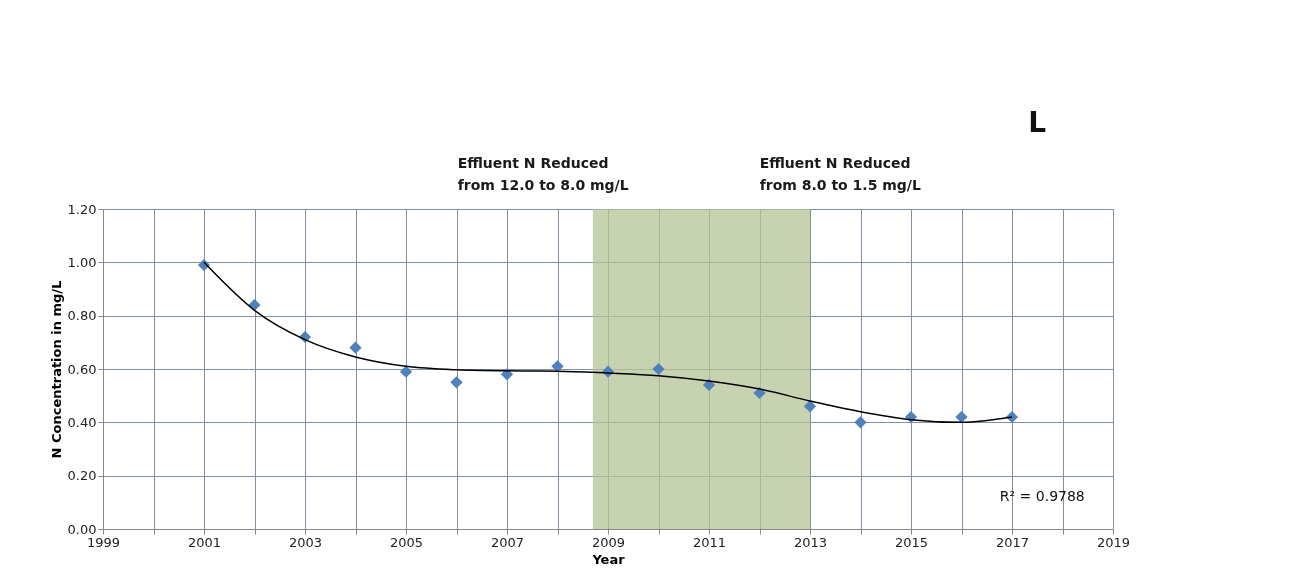 The image size is (1289, 579). Describe the element at coordinates (608, 542) in the screenshot. I see `x-tick-label: 2009` at that location.